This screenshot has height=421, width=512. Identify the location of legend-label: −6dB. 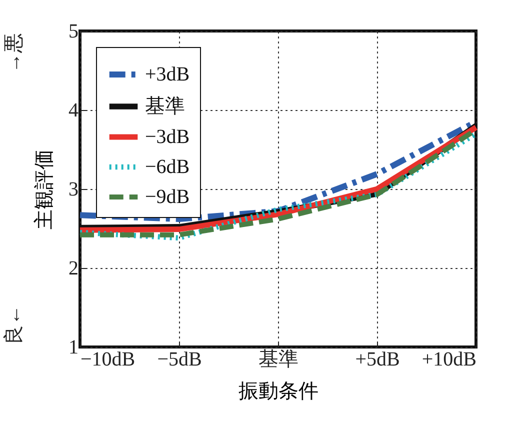
(167, 167).